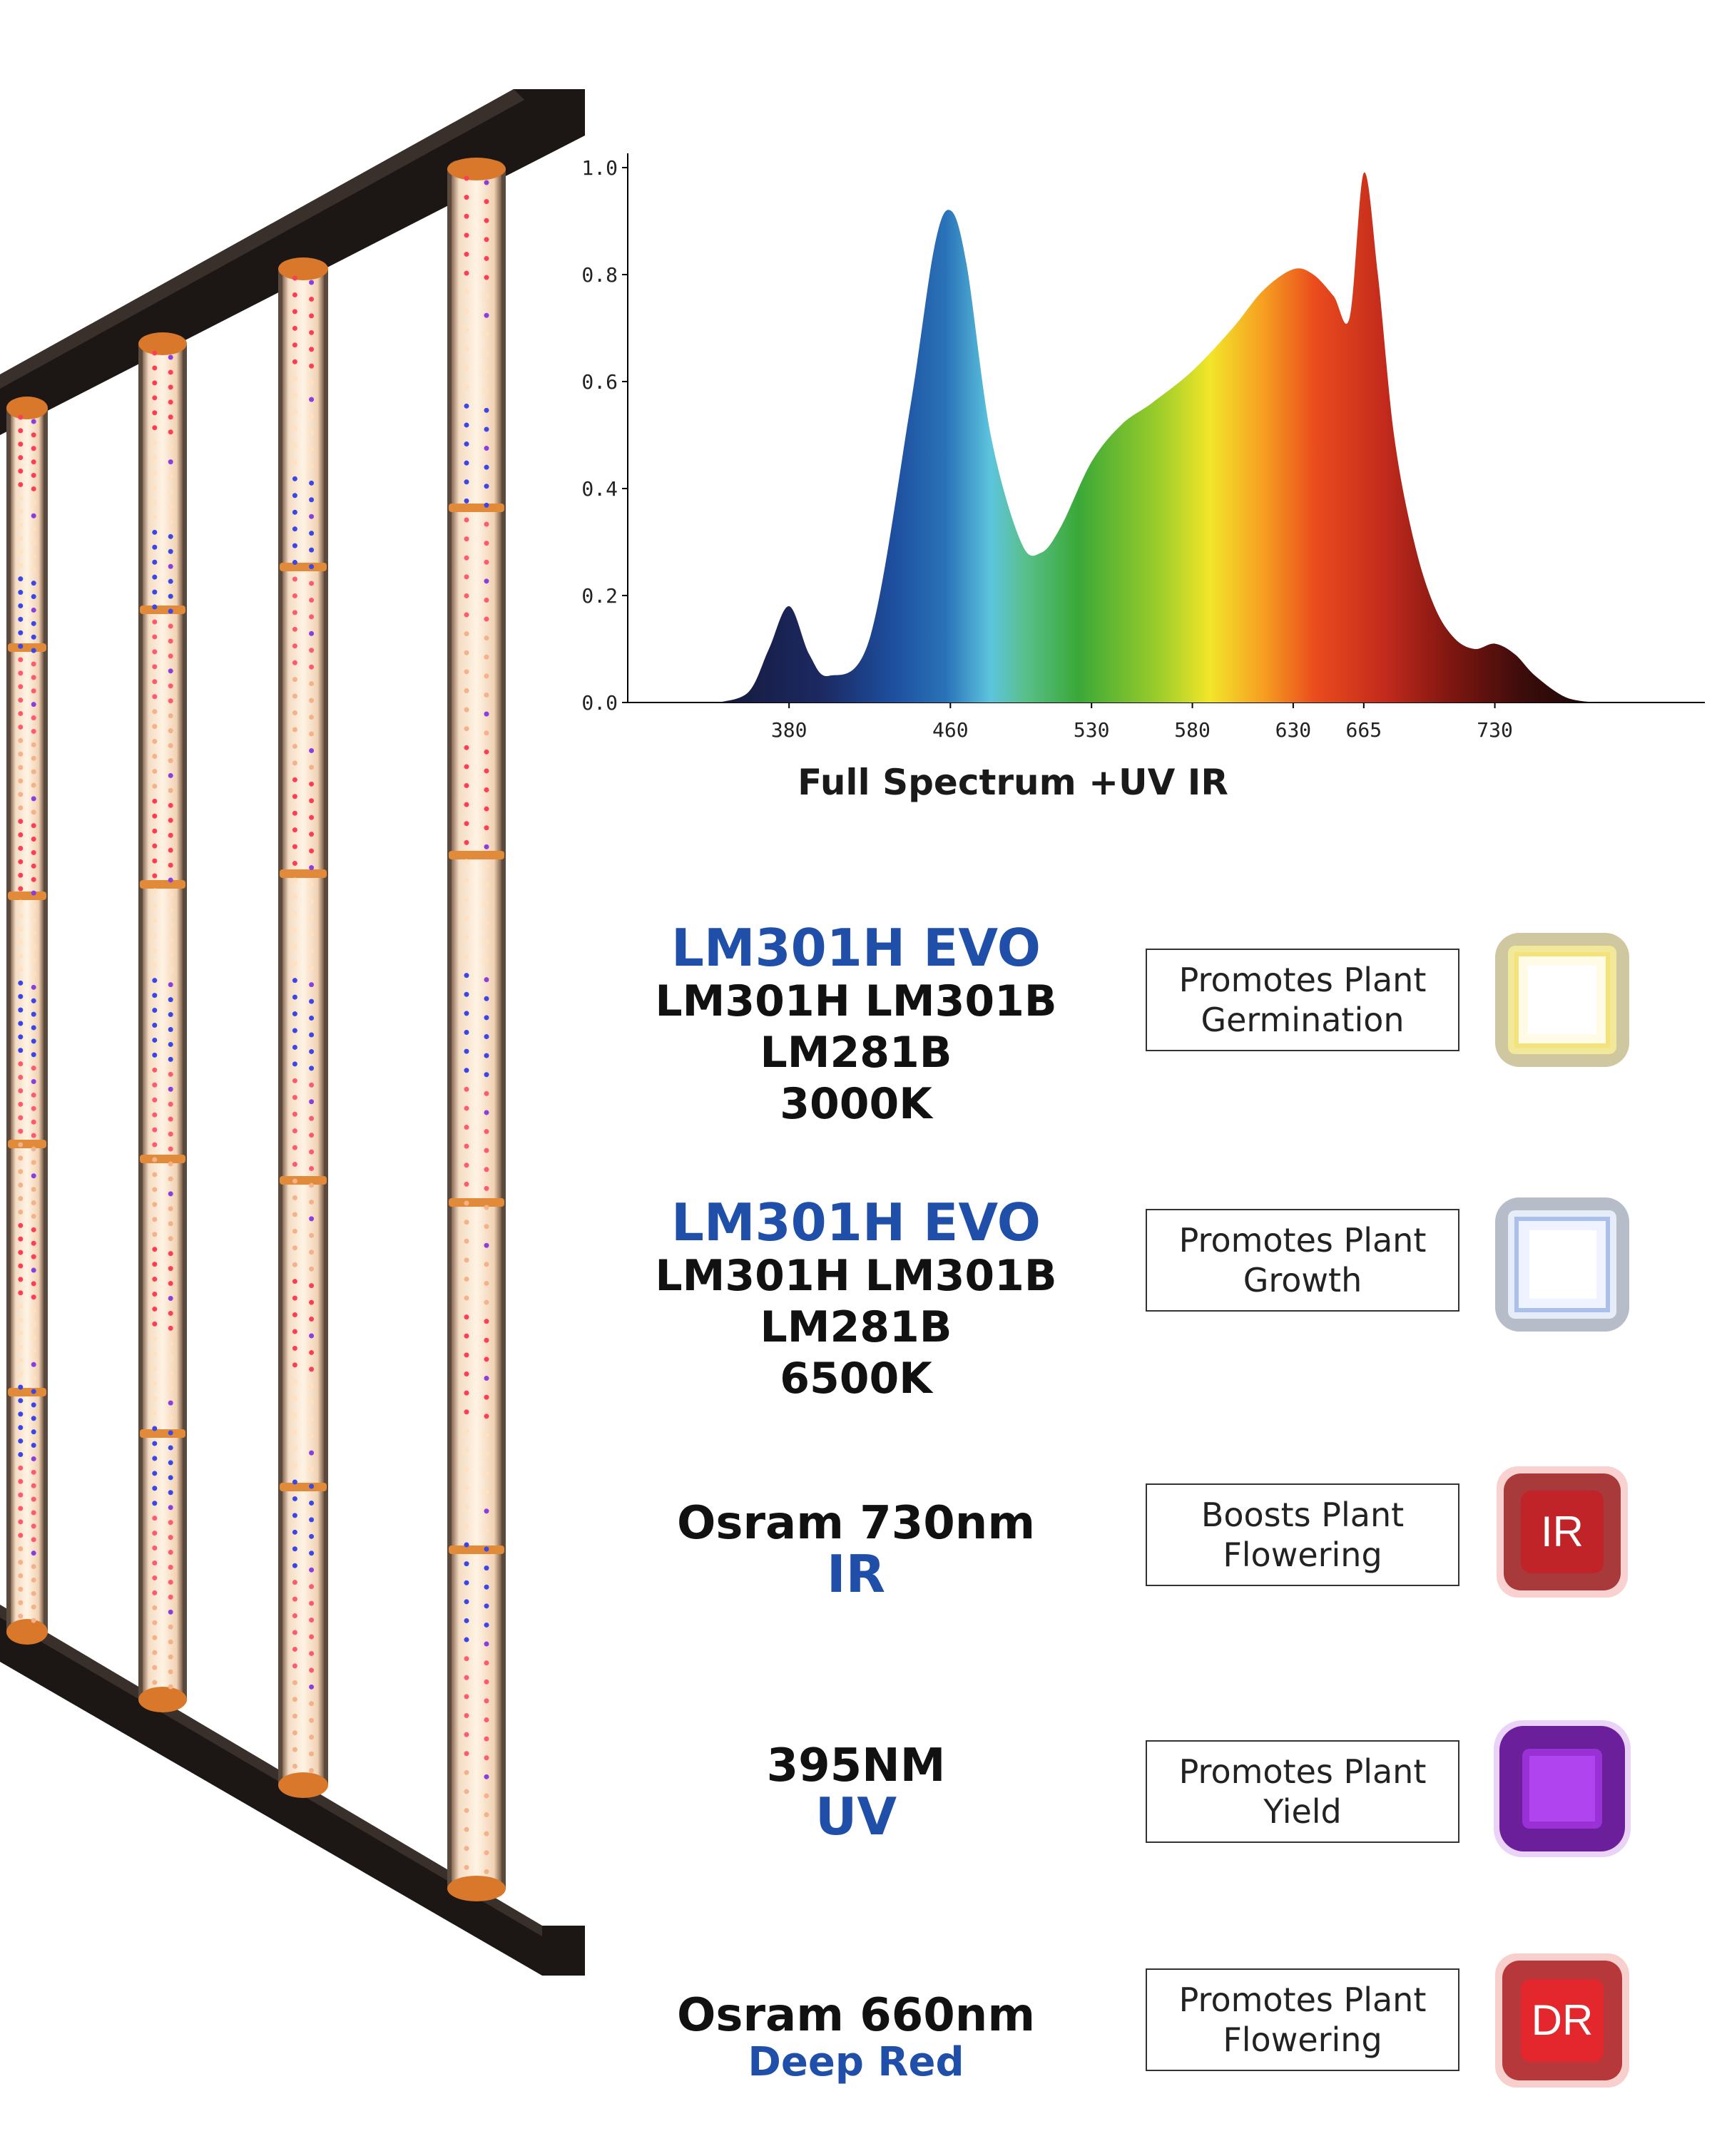 The image size is (1712, 2156). Describe the element at coordinates (1013, 782) in the screenshot. I see `chart-title: Full Spectrum +UV IR` at that location.